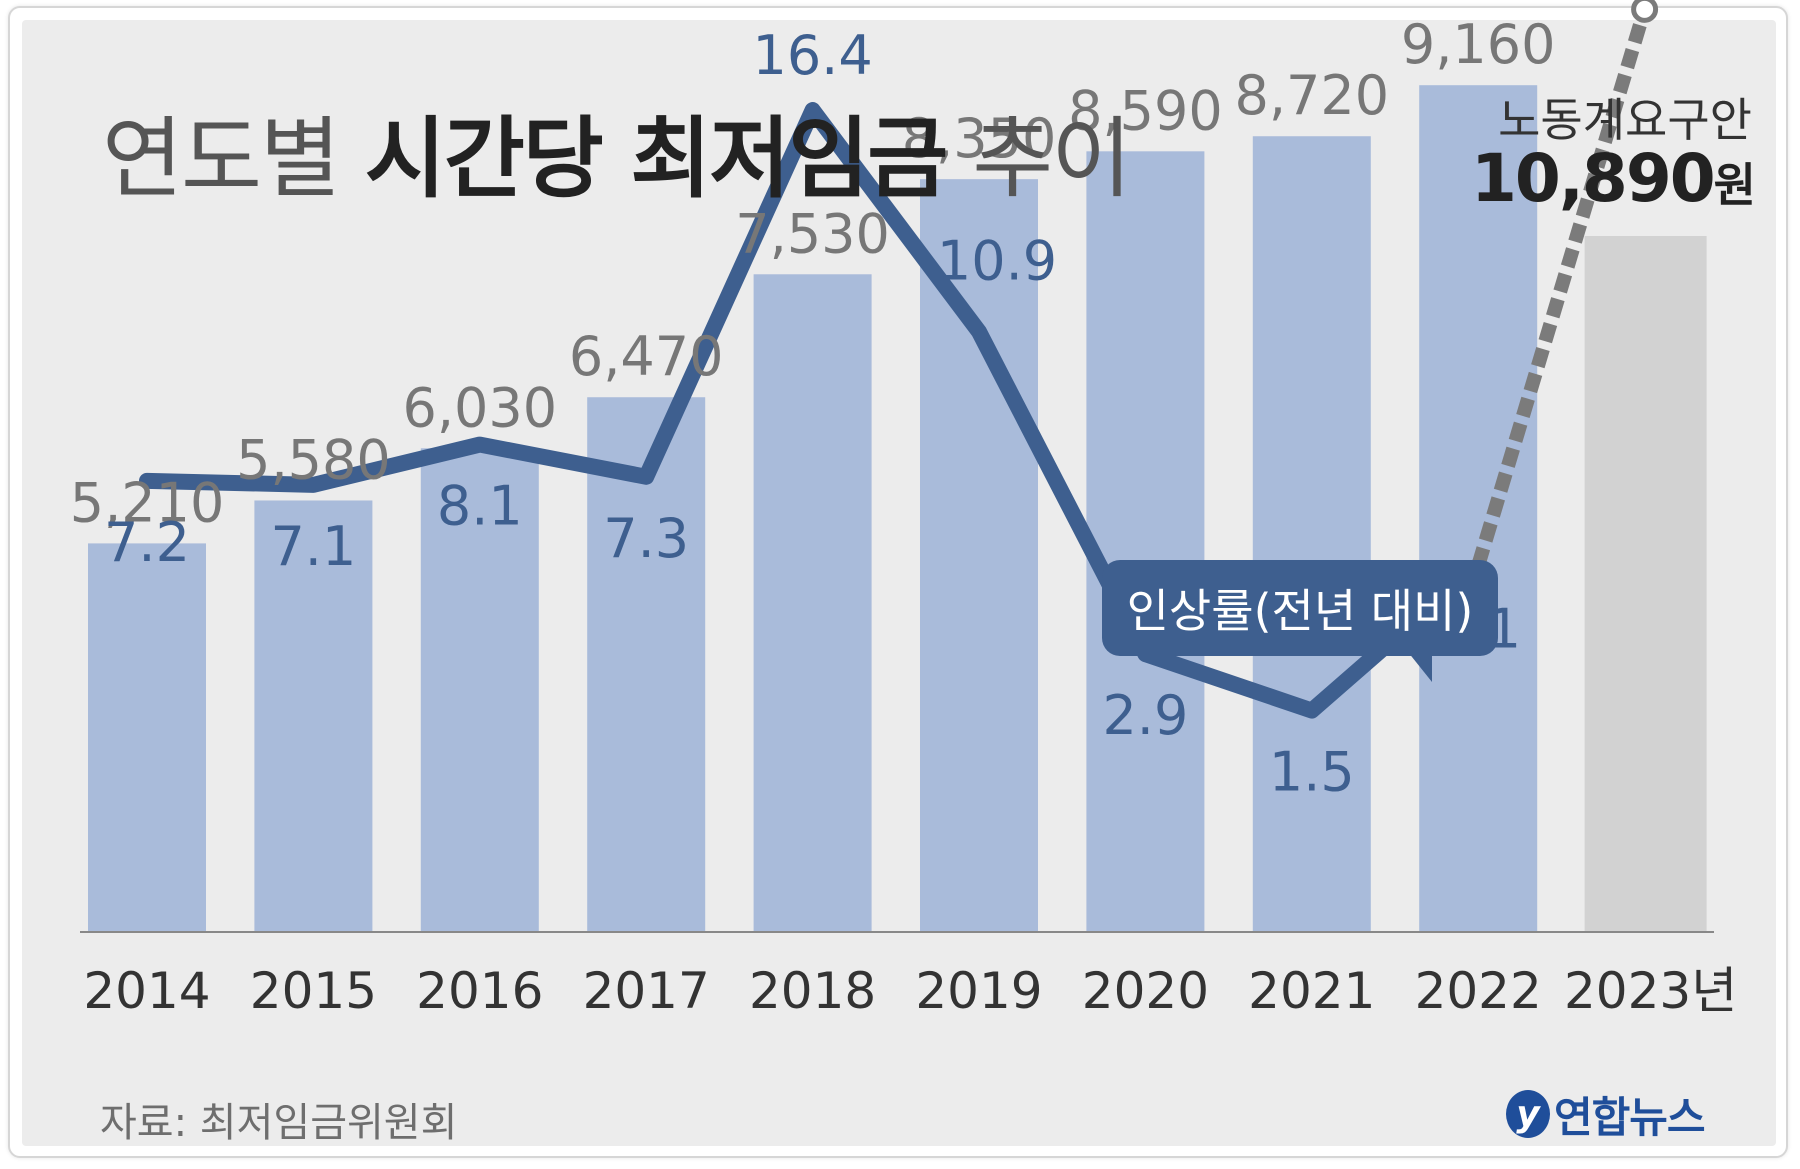 The image size is (1800, 1169). Describe the element at coordinates (812, 55) in the screenshot. I see `rate-value-label: 16.4` at that location.